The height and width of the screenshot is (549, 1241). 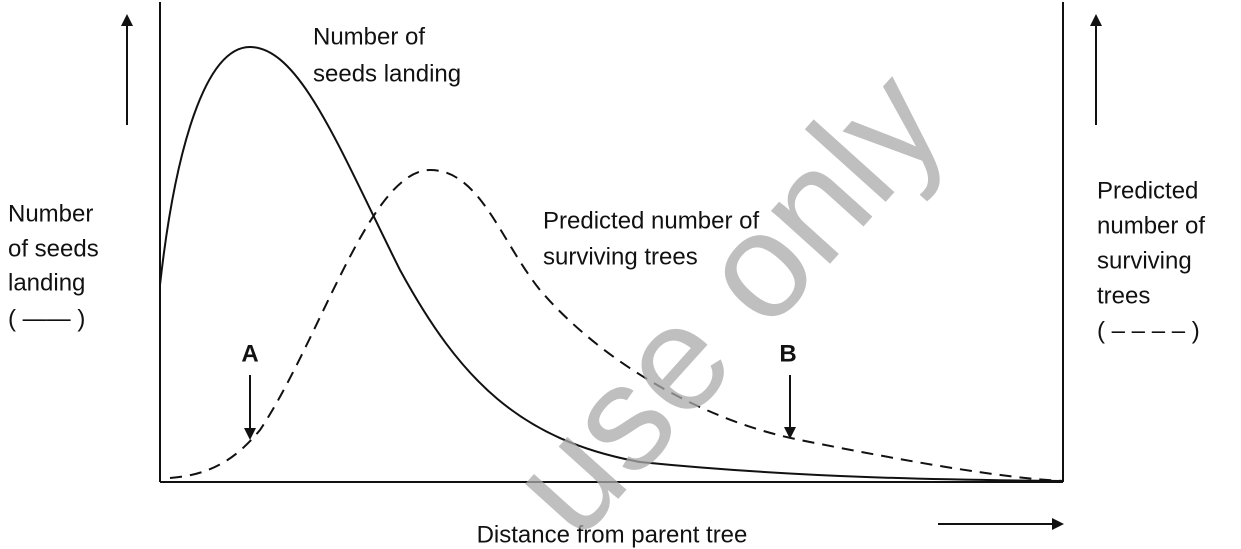 What do you see at coordinates (620, 256) in the screenshot?
I see `trees-label: surviving trees` at bounding box center [620, 256].